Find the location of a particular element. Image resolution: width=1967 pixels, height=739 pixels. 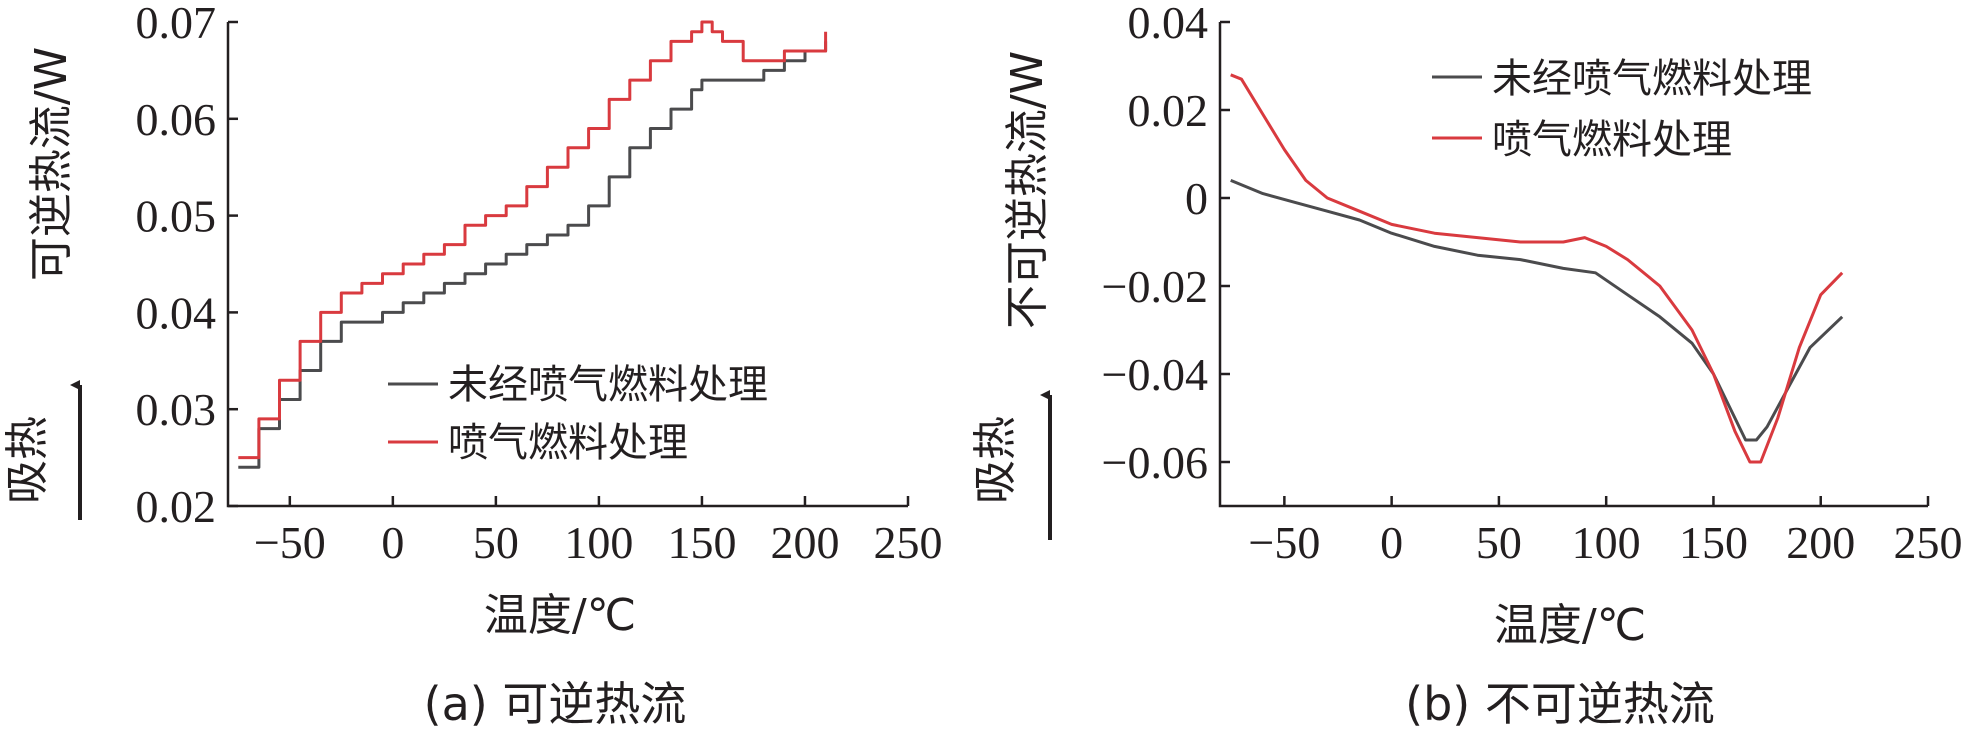

endotherm-label-a: 吸热 is located at coordinates (27, 460).